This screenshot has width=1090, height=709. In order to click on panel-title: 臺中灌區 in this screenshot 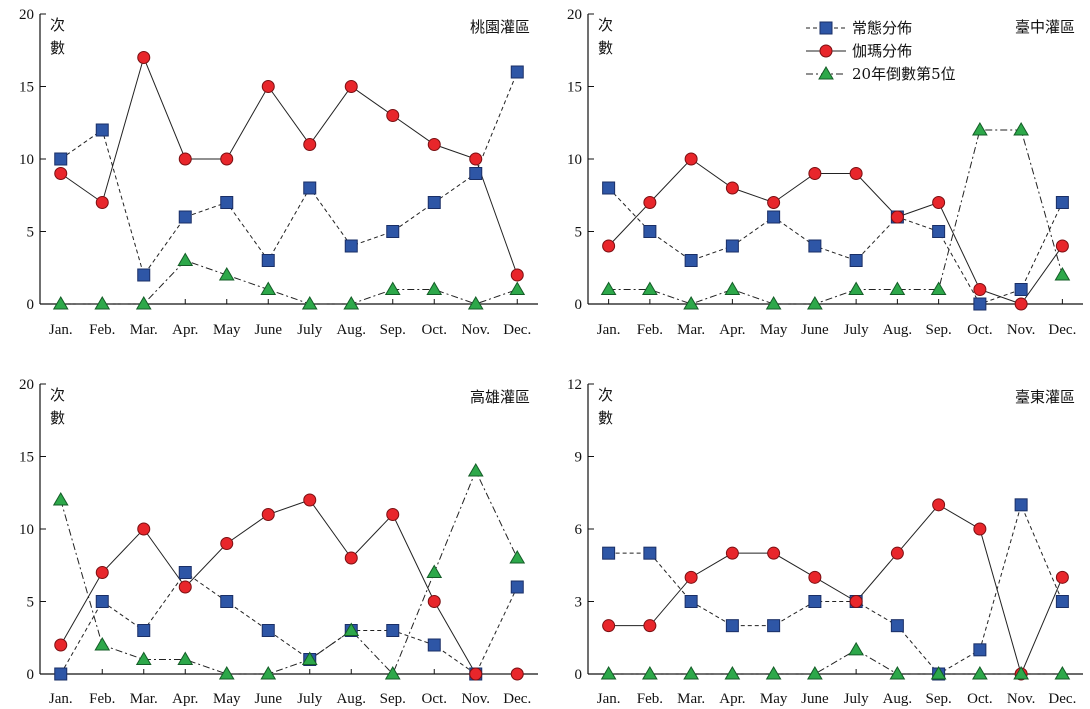, I will do `click(1045, 27)`.